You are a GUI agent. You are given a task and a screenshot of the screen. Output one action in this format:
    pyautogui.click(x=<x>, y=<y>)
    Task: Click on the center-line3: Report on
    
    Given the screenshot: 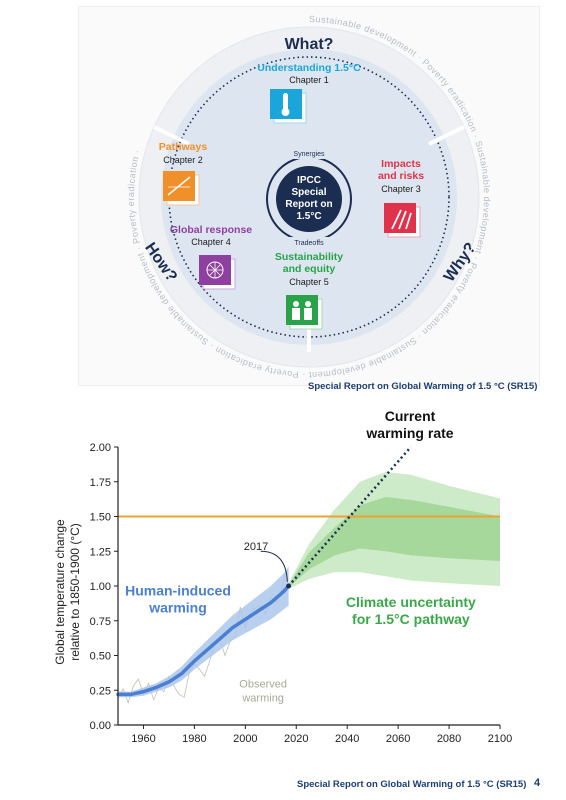 What is the action you would take?
    pyautogui.click(x=308, y=204)
    